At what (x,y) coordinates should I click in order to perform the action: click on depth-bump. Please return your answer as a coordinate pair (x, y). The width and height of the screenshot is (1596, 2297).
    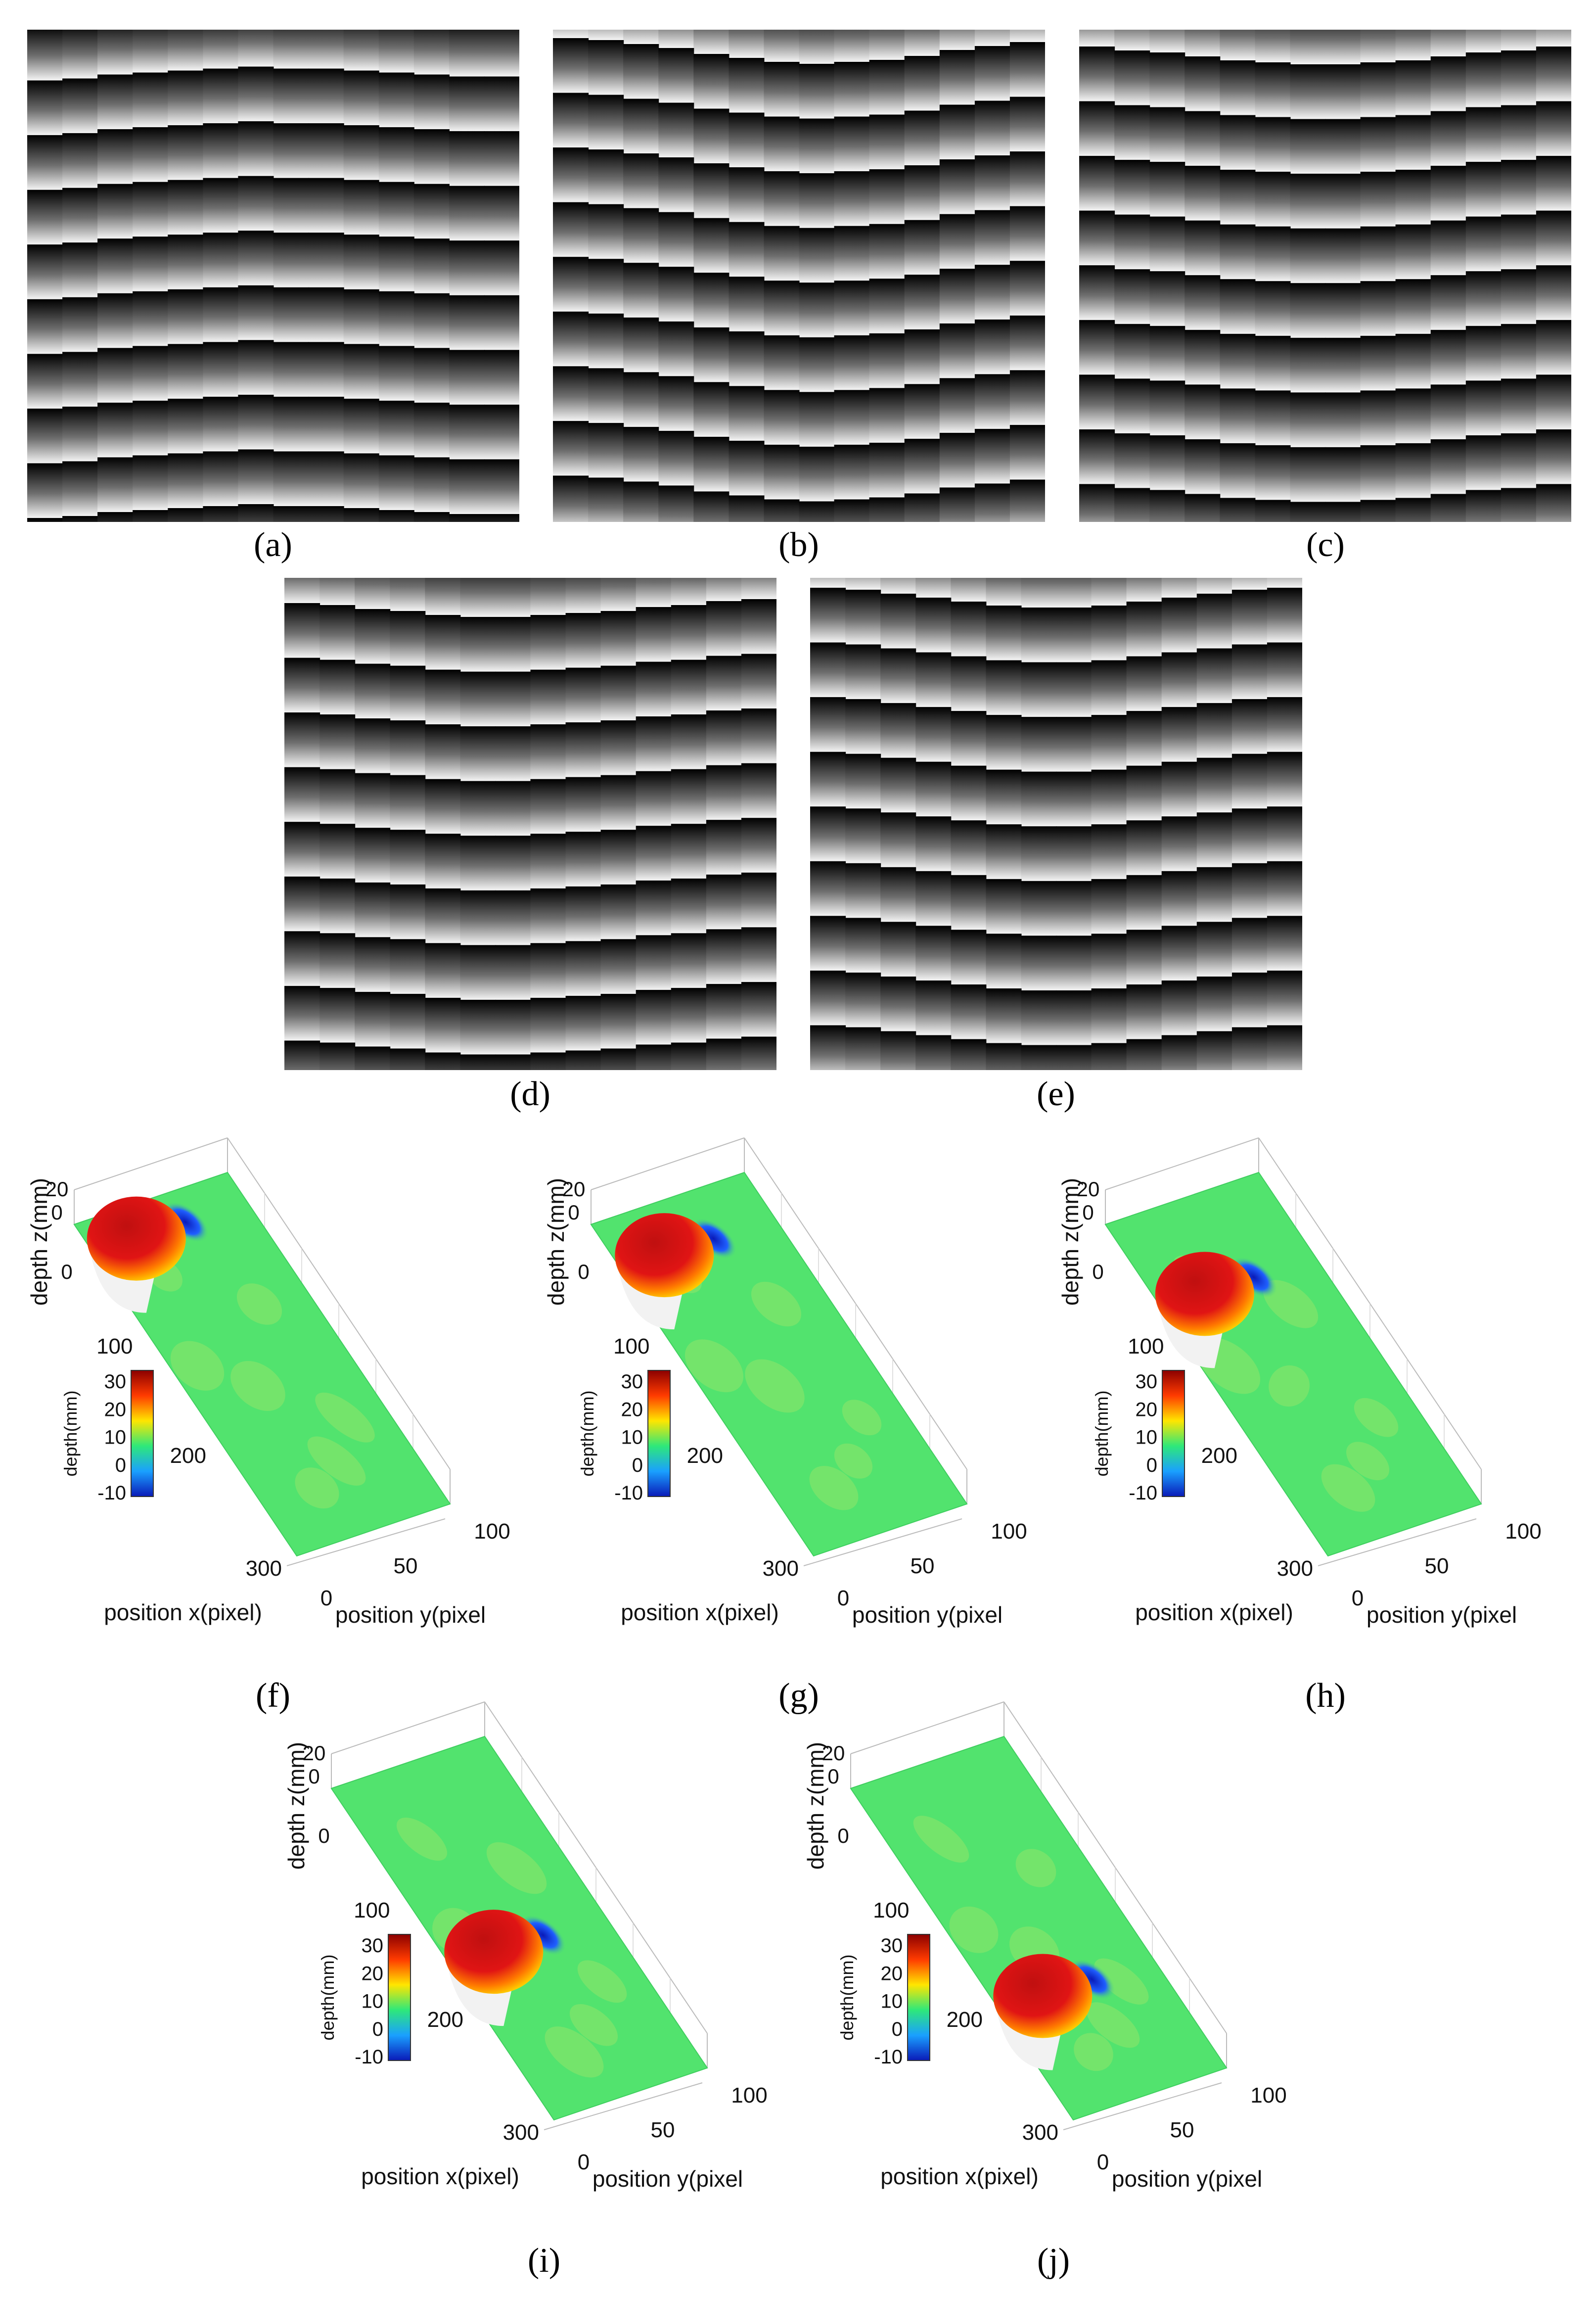
    Looking at the image, I should click on (1205, 1294).